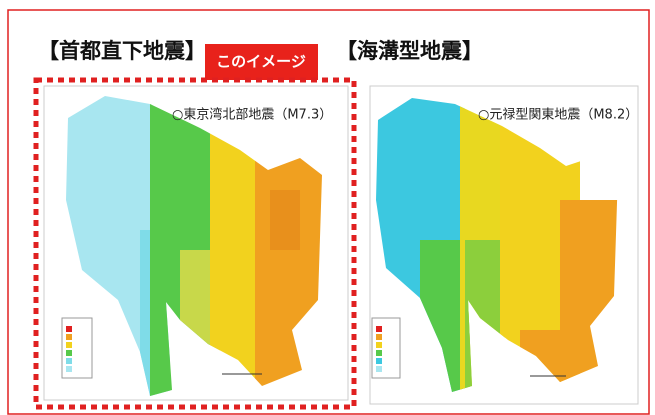 The image size is (655, 415). Describe the element at coordinates (558, 115) in the screenshot. I see `right-map-caption: ○元禄型関東地震（M8.2）` at that location.